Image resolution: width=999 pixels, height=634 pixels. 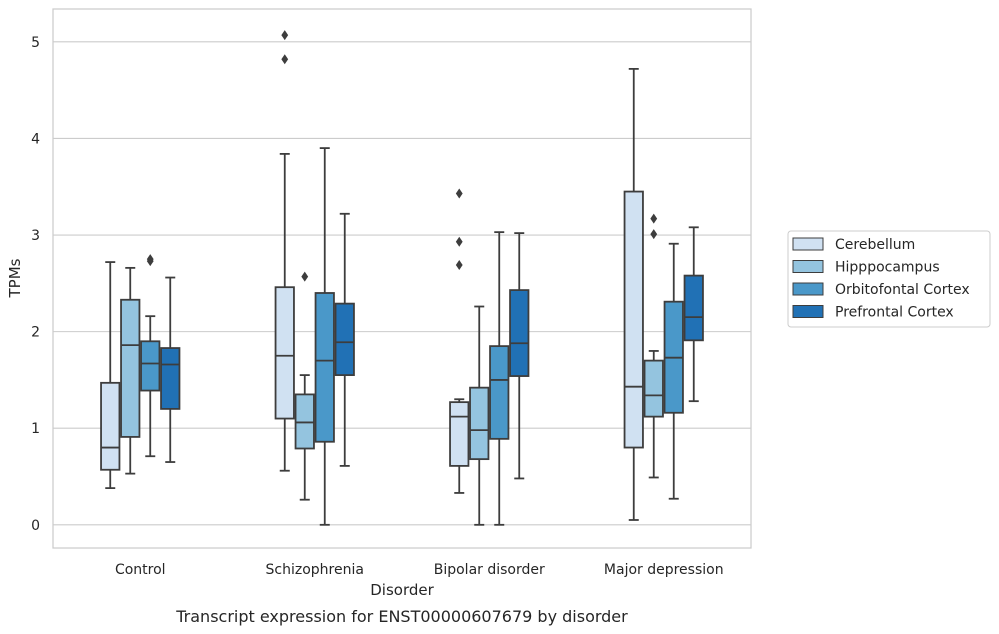 What do you see at coordinates (35, 236) in the screenshot?
I see `y-tick-label: 3` at bounding box center [35, 236].